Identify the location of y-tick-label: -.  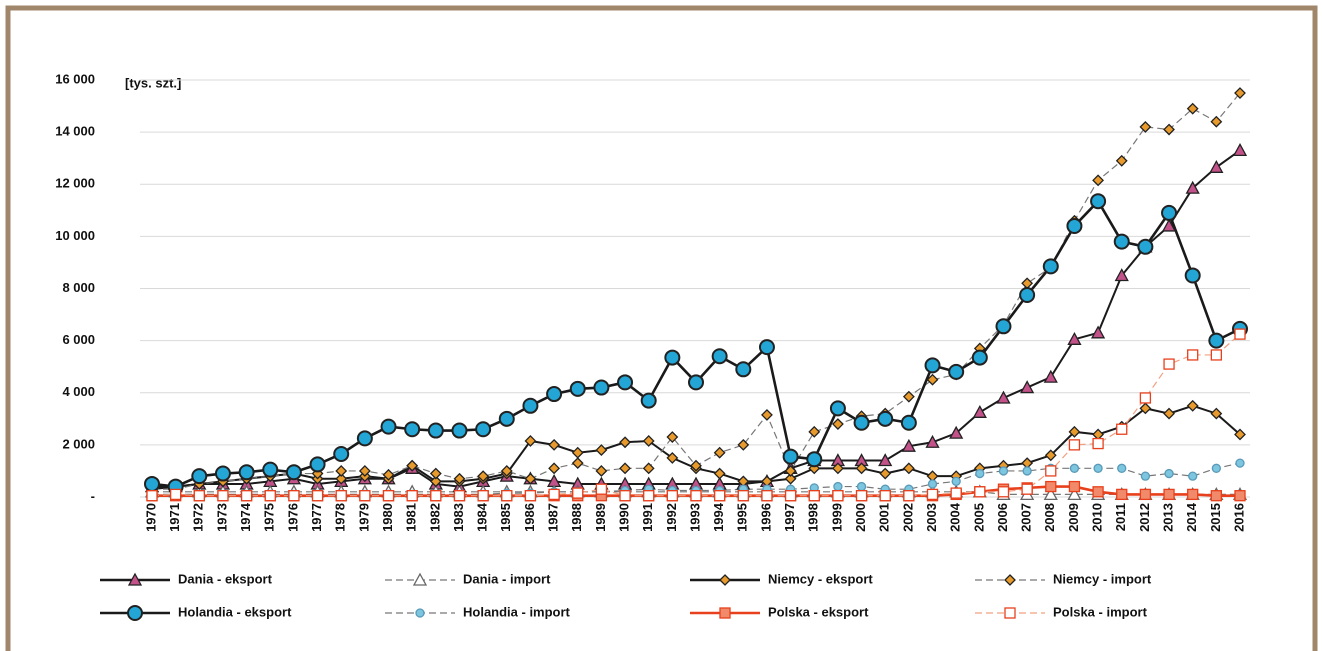
(93, 495).